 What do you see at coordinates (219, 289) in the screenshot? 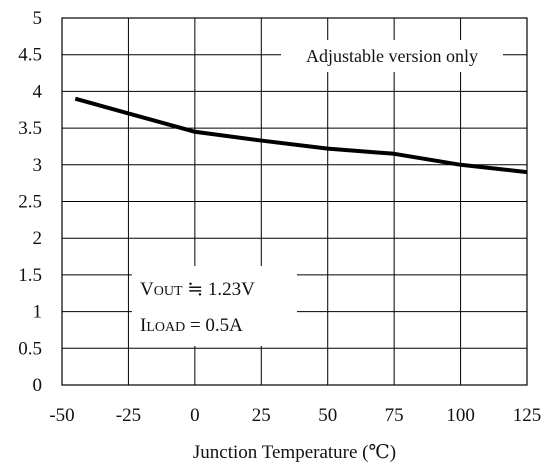
I see `vout-value: ≒ 1.23V` at bounding box center [219, 289].